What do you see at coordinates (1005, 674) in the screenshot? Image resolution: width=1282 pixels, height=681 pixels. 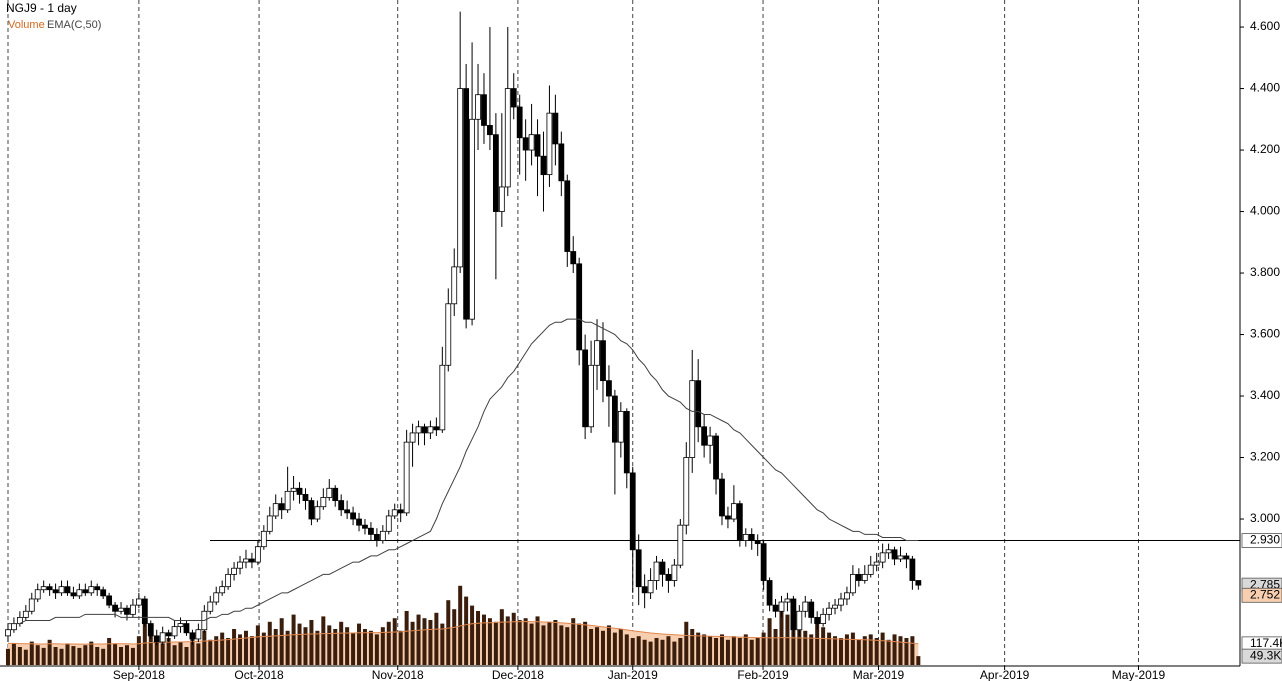 I see `x-tick-label: Apr-2019` at bounding box center [1005, 674].